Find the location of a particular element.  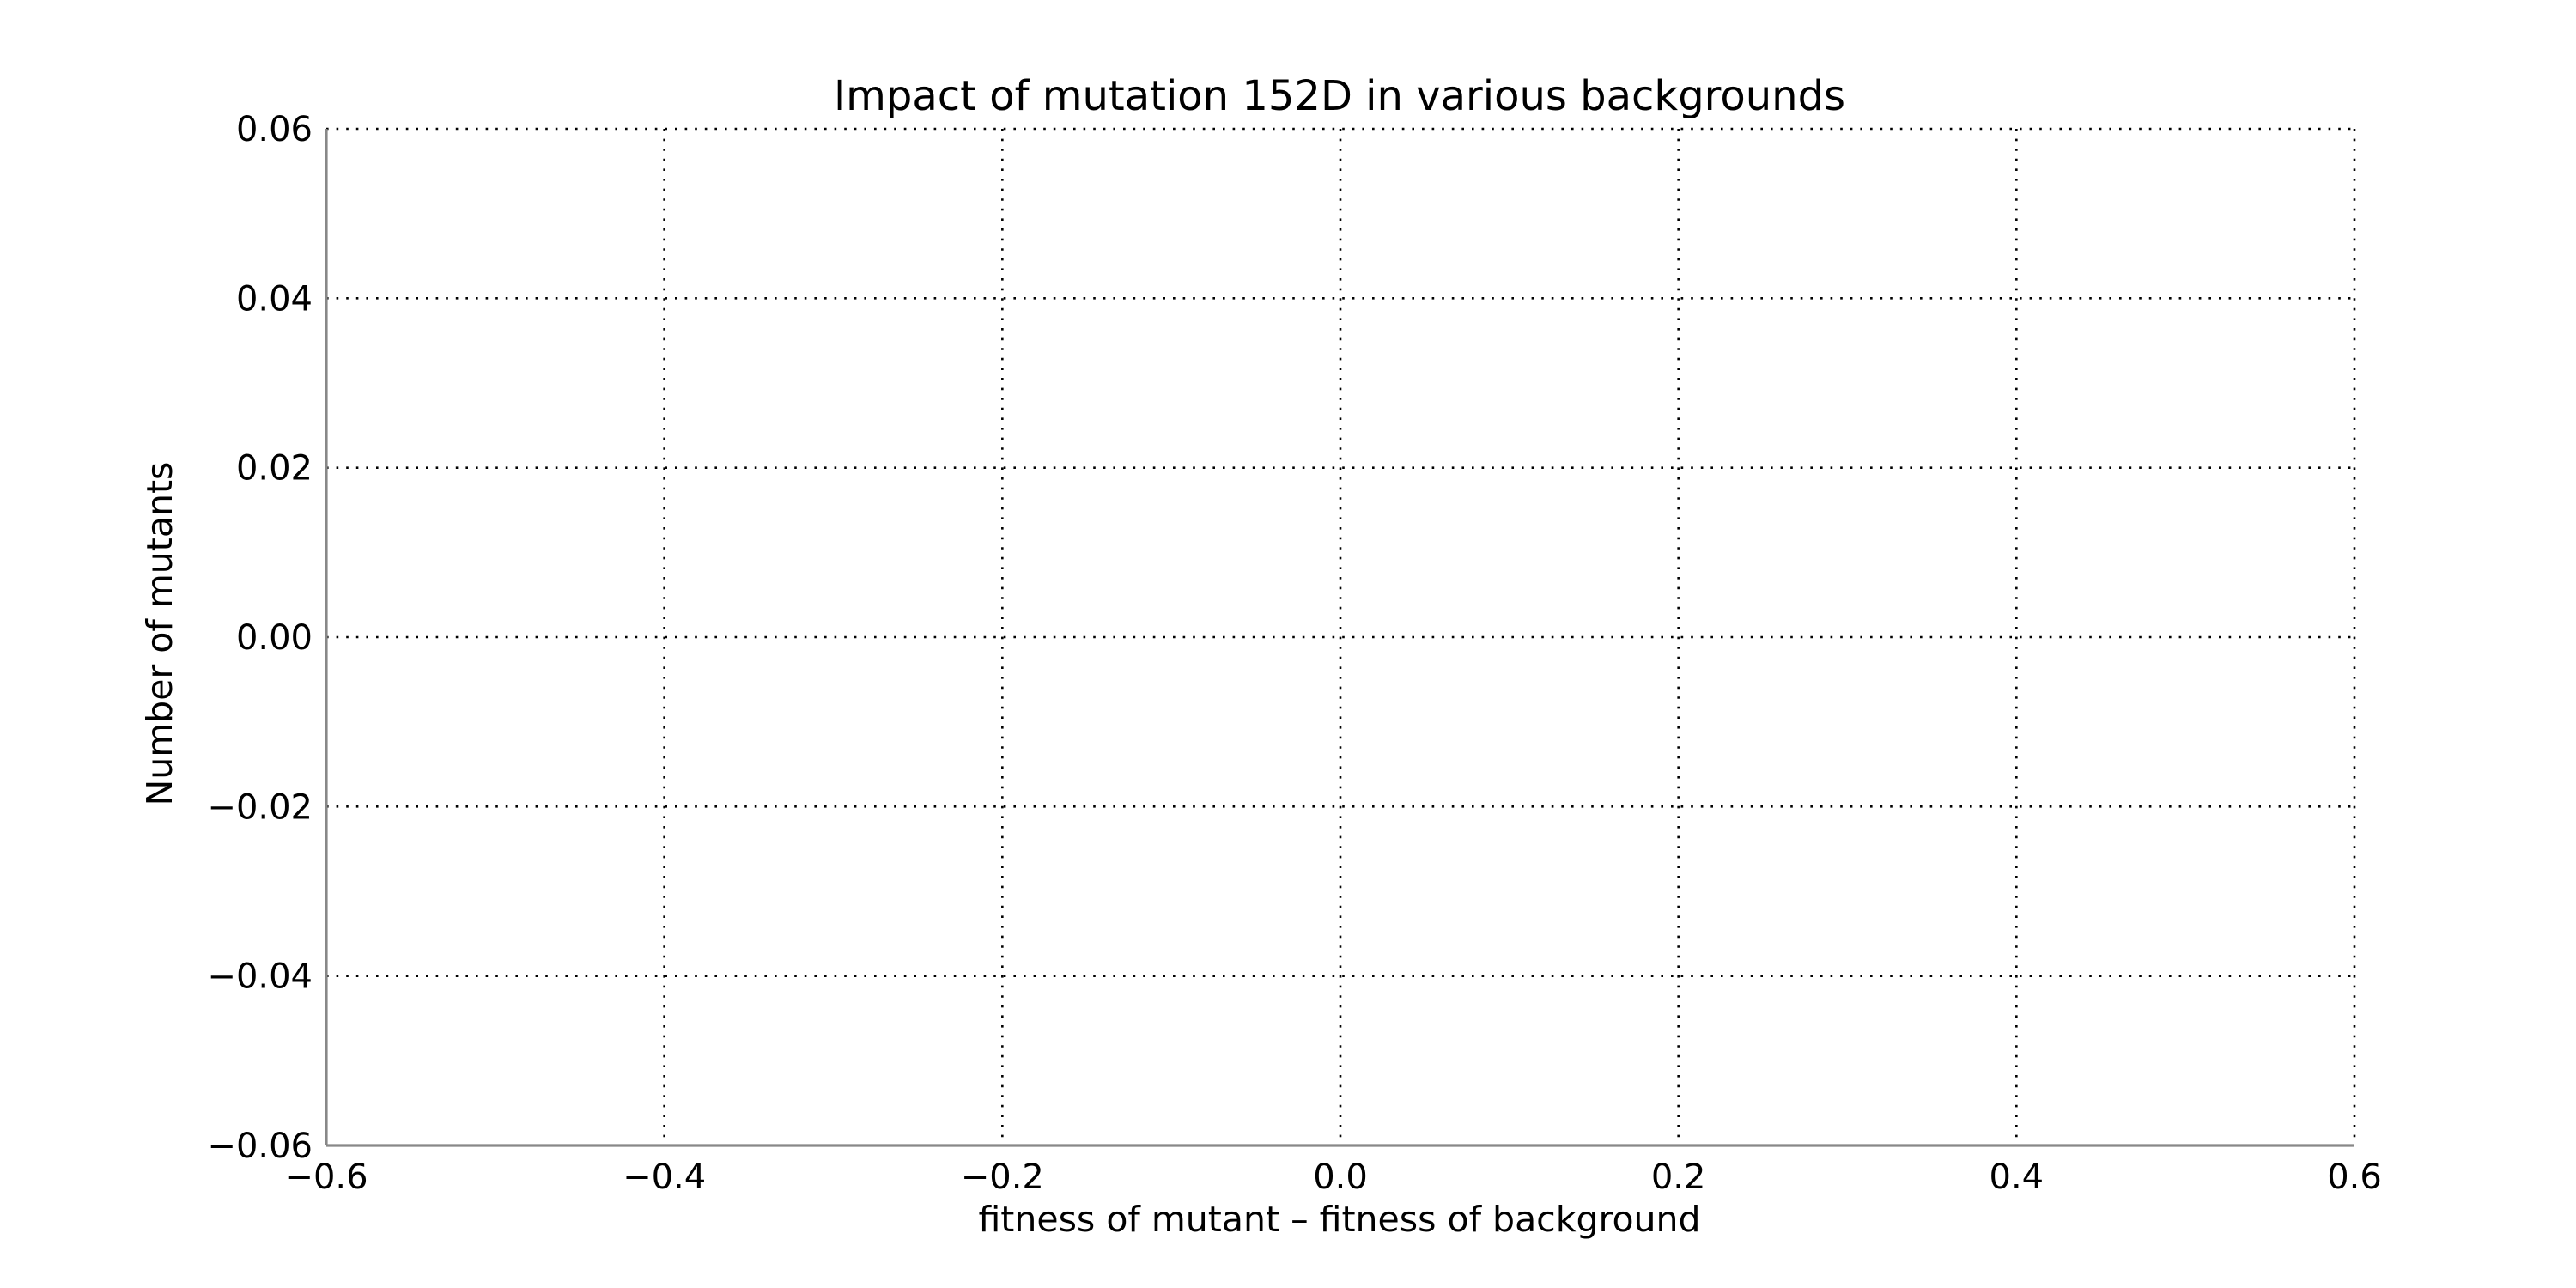

x-tick-labels: −0.6 −0.4 −0.2 0.0 0.2 0.4 0.6 is located at coordinates (1332, 1177).